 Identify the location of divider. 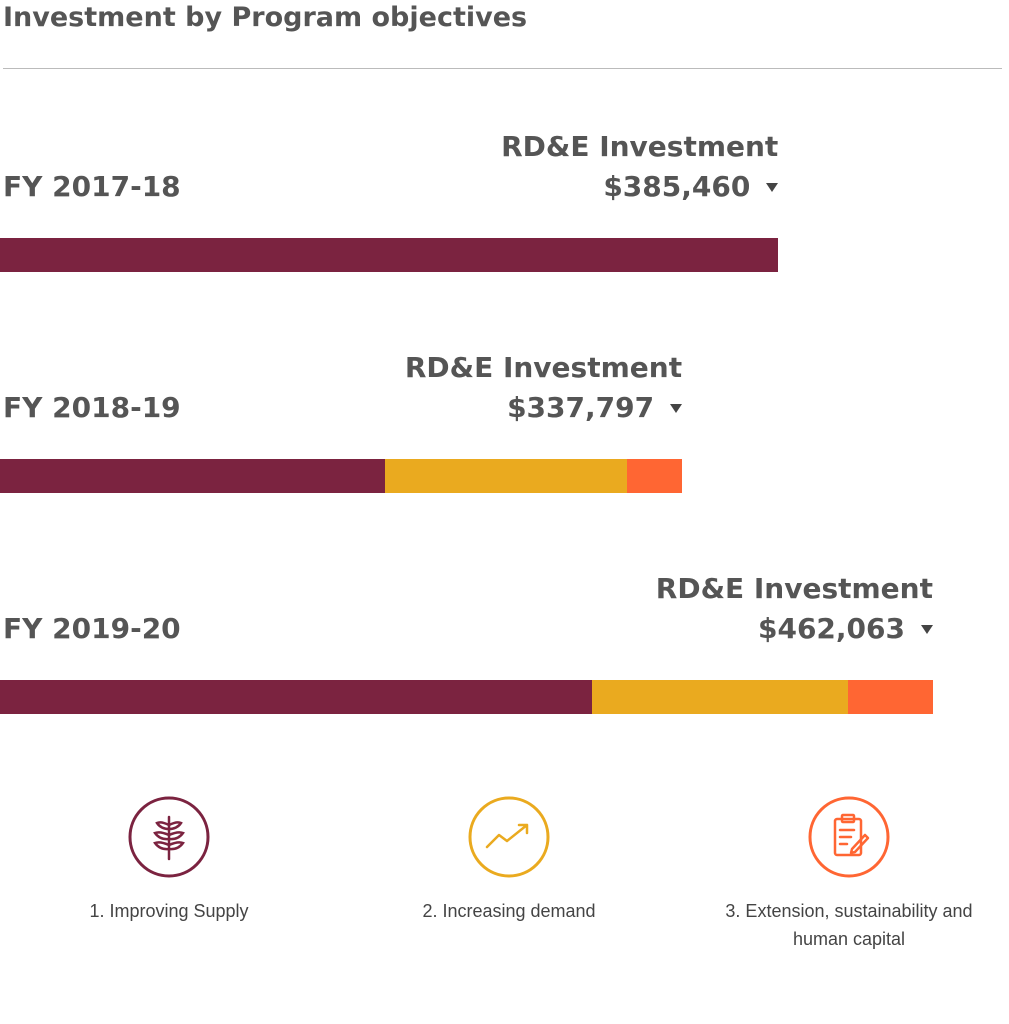
(502, 68).